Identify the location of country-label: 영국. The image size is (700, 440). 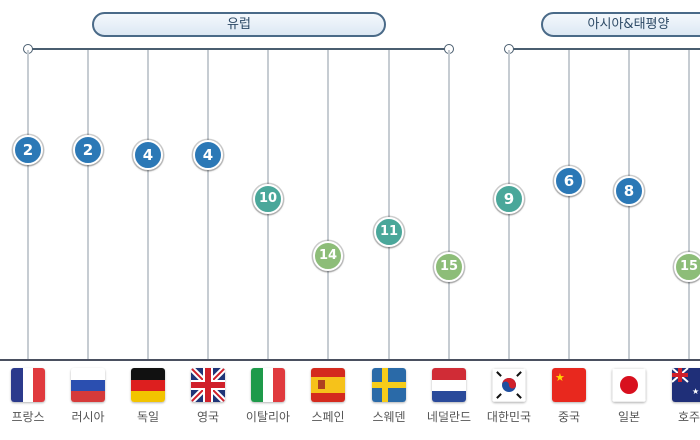
(208, 417).